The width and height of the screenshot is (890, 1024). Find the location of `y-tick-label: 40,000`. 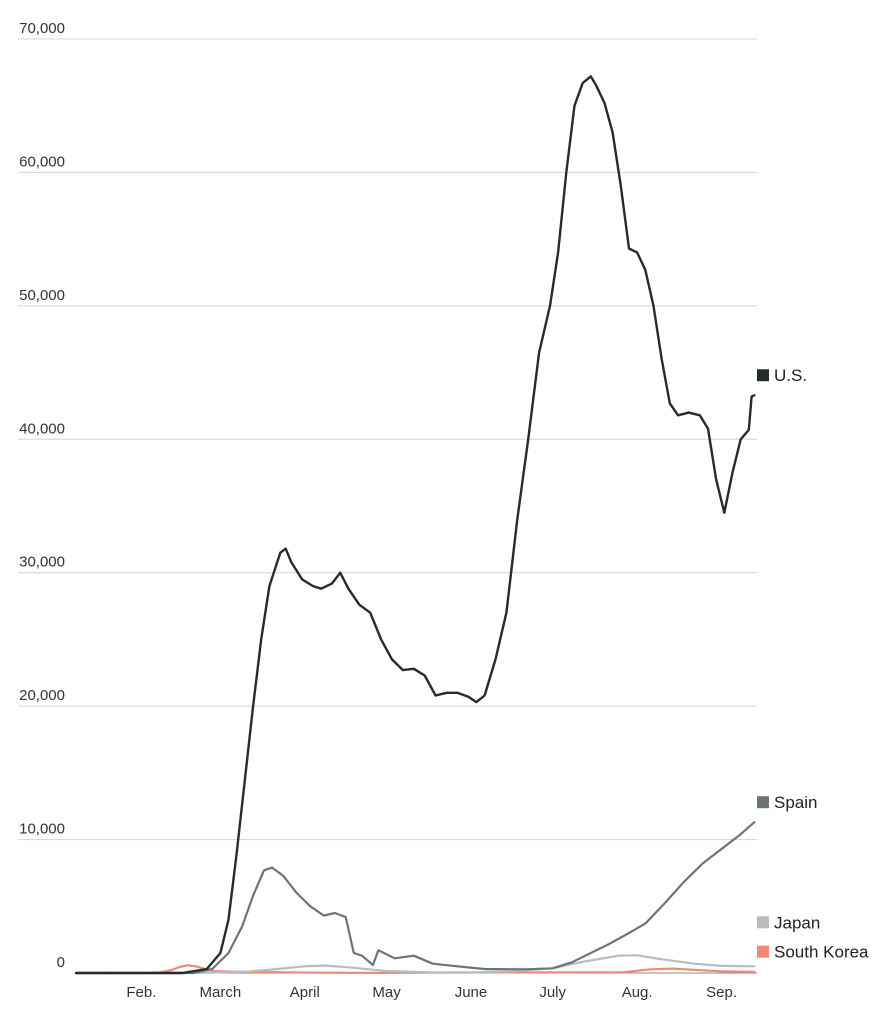

y-tick-label: 40,000 is located at coordinates (42, 428).